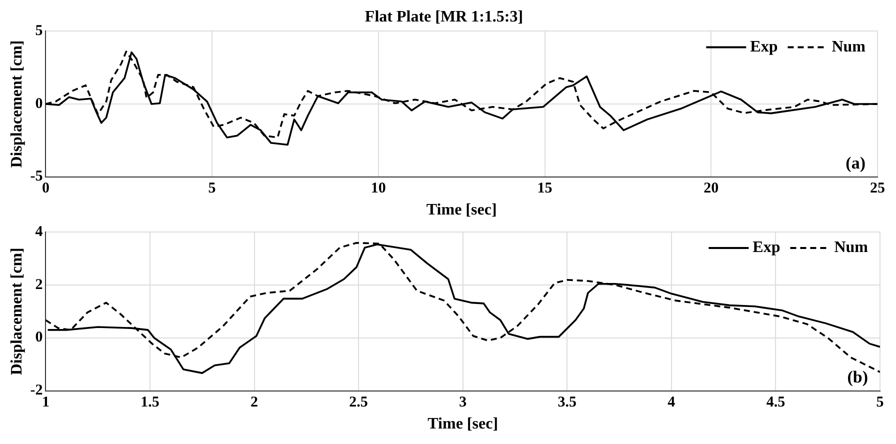 This screenshot has width=896, height=444. What do you see at coordinates (444, 17) in the screenshot?
I see `chart-title: Flat Plate [MR 1:1.5:3]` at bounding box center [444, 17].